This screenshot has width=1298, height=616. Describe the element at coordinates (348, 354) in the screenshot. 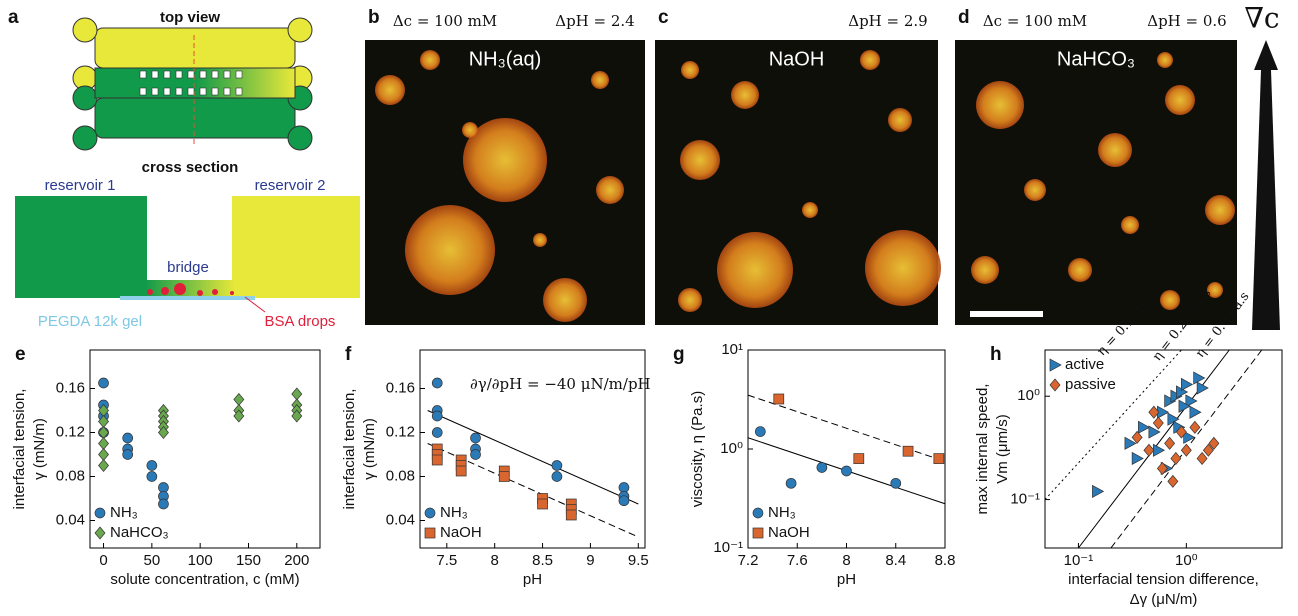

I see `panel-label: f` at that location.